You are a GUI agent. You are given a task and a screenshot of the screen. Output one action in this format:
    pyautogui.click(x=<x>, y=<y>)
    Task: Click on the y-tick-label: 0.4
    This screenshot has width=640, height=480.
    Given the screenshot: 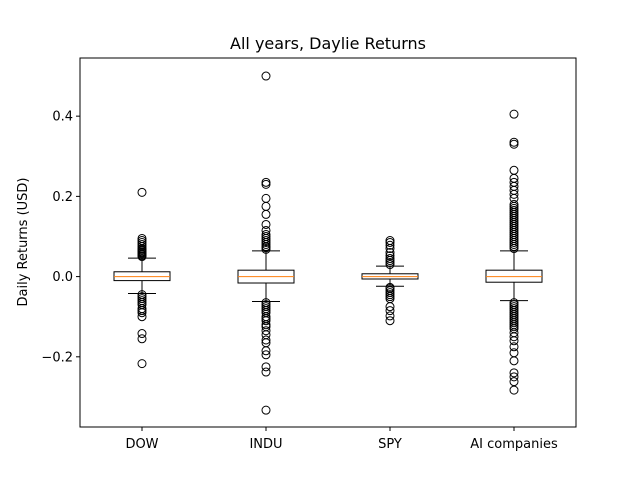 What is the action you would take?
    pyautogui.click(x=62, y=117)
    